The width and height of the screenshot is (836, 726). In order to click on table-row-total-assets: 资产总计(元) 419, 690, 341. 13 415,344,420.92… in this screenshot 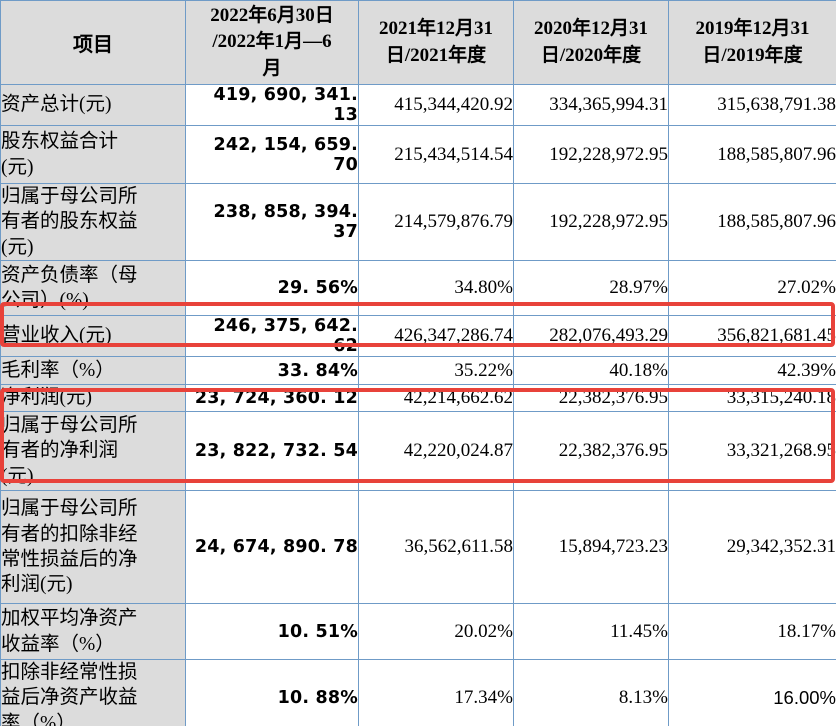, I will do `click(418, 105)`.